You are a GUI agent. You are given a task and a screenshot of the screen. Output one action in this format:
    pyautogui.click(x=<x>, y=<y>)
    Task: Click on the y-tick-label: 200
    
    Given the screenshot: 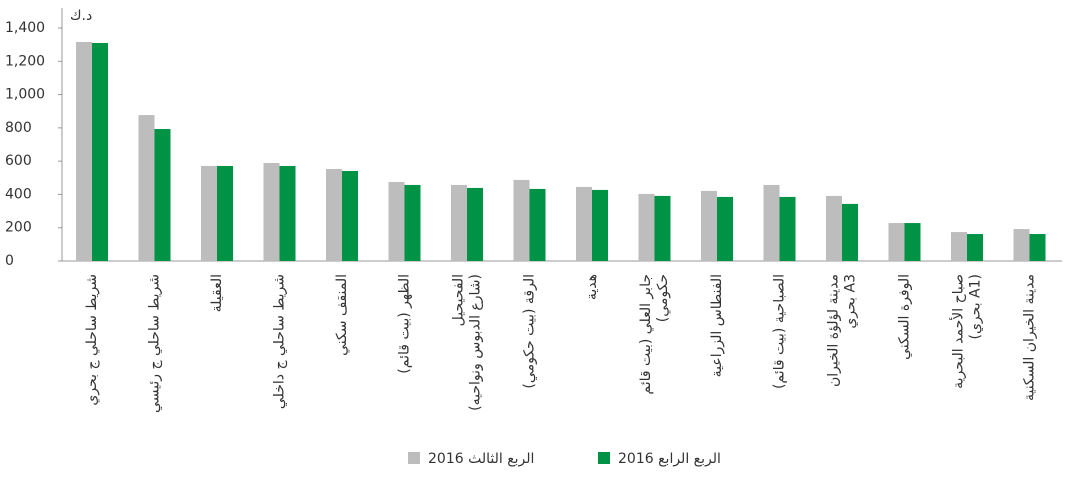 What is the action you would take?
    pyautogui.click(x=18, y=228)
    